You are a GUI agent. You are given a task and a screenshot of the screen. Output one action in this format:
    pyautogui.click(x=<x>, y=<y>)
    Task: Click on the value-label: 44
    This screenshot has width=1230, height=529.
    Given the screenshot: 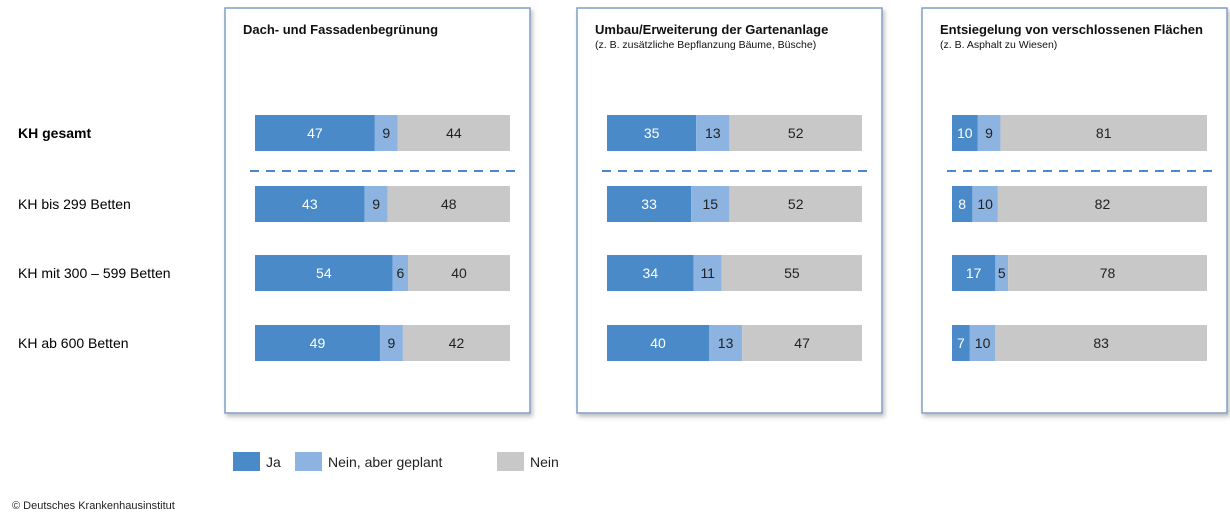 What is the action you would take?
    pyautogui.click(x=454, y=133)
    